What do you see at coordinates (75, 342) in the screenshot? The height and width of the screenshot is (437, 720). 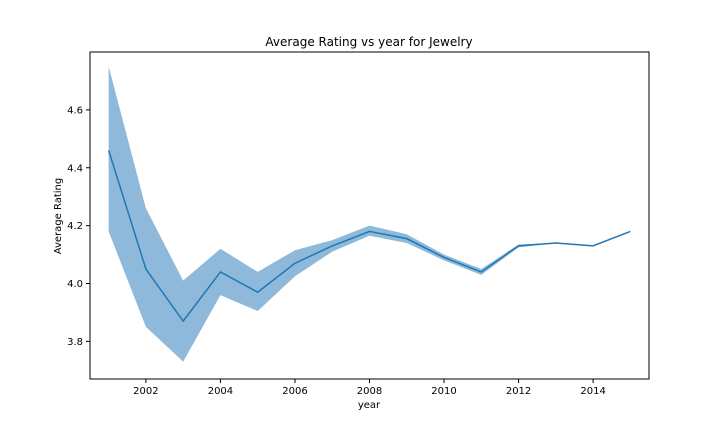 I see `y-tick-label: 3.8` at bounding box center [75, 342].